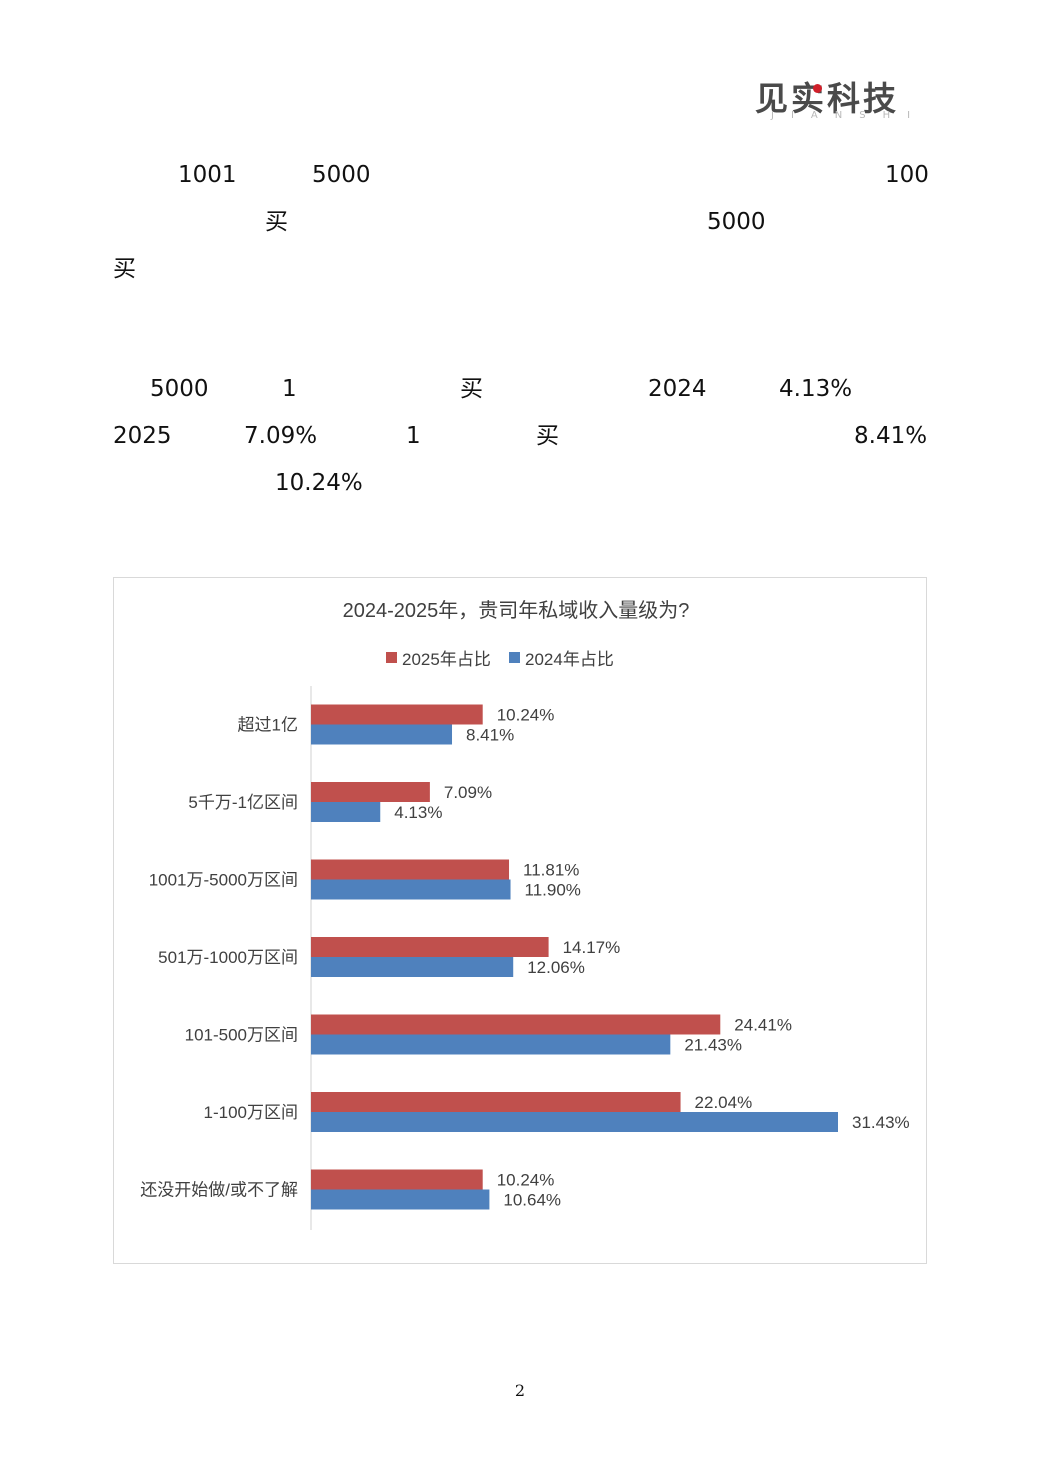 The width and height of the screenshot is (1040, 1477). Describe the element at coordinates (907, 175) in the screenshot. I see `text-fragment: 100` at that location.